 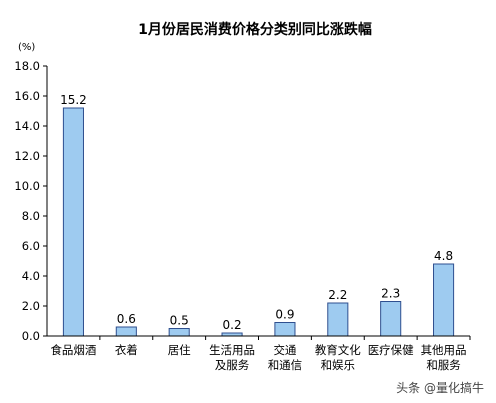 What do you see at coordinates (31, 216) in the screenshot?
I see `y-tick-label: 8.0` at bounding box center [31, 216].